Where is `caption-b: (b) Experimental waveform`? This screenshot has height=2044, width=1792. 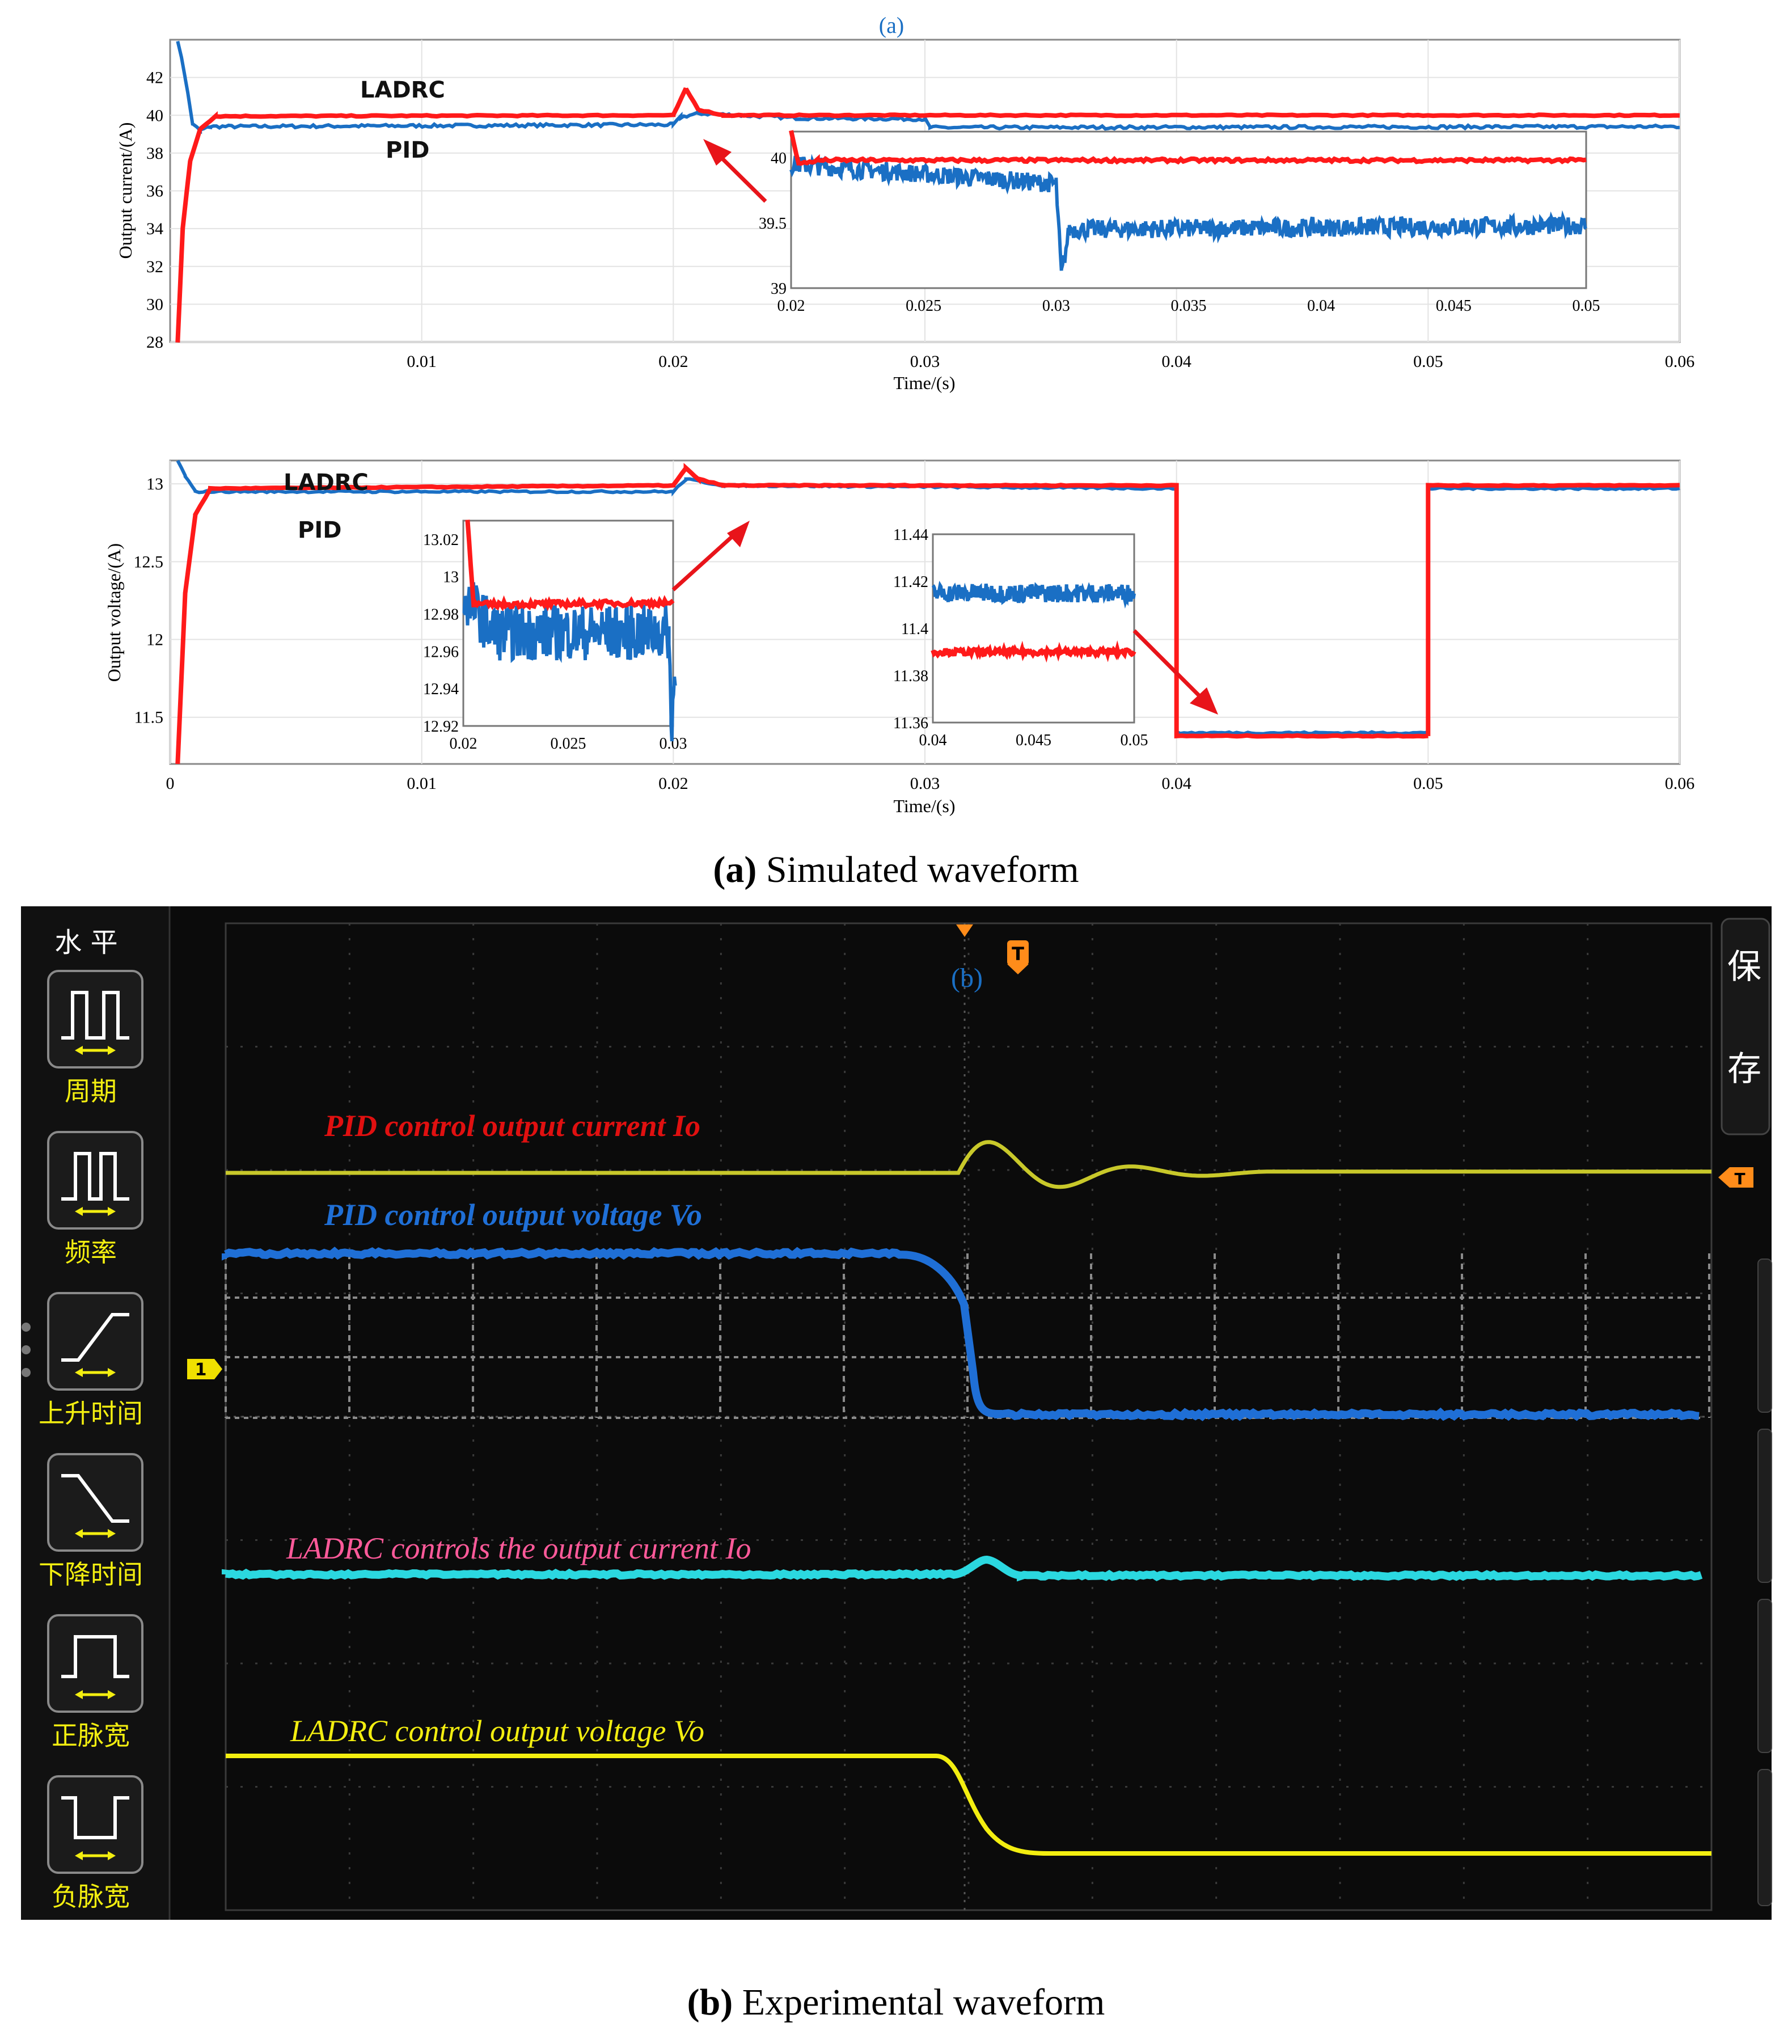 caption-b: (b) Experimental waveform is located at coordinates (896, 2003).